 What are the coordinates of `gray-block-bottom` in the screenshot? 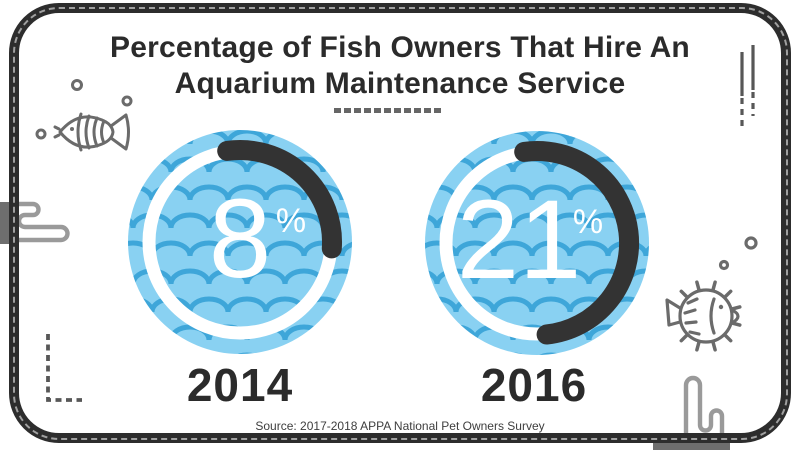 It's located at (691, 446).